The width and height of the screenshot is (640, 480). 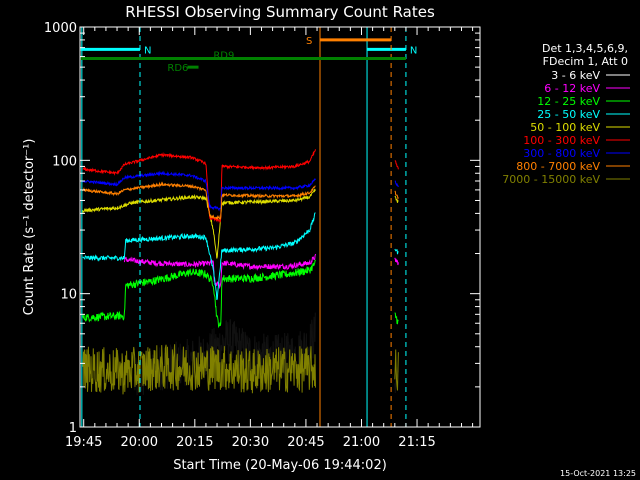 I want to click on legend-entry-7: 800 - 7000 keV, so click(x=558, y=166).